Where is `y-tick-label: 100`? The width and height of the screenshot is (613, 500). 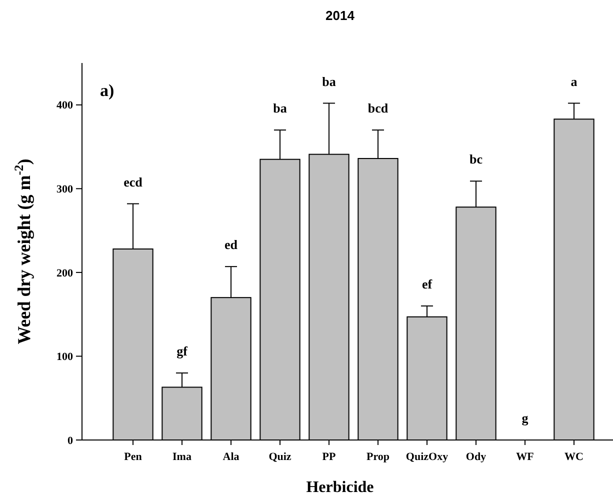 y-tick-label: 100 is located at coordinates (65, 357).